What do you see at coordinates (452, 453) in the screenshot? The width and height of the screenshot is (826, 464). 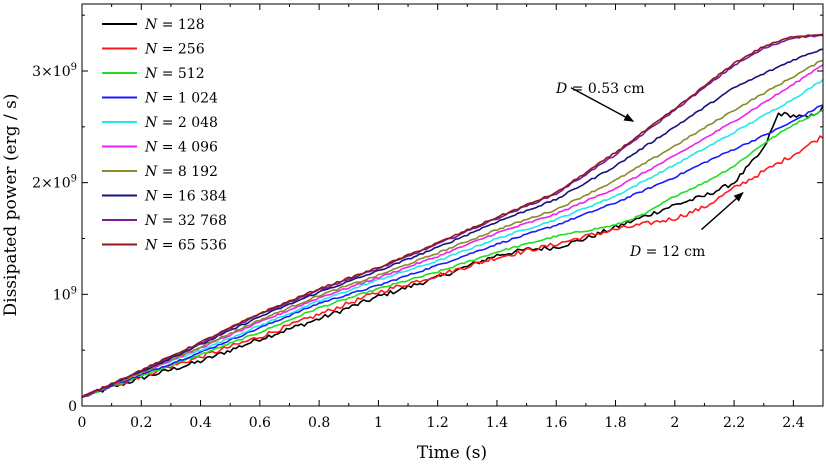 I see `x-axis-title: Time (s)` at bounding box center [452, 453].